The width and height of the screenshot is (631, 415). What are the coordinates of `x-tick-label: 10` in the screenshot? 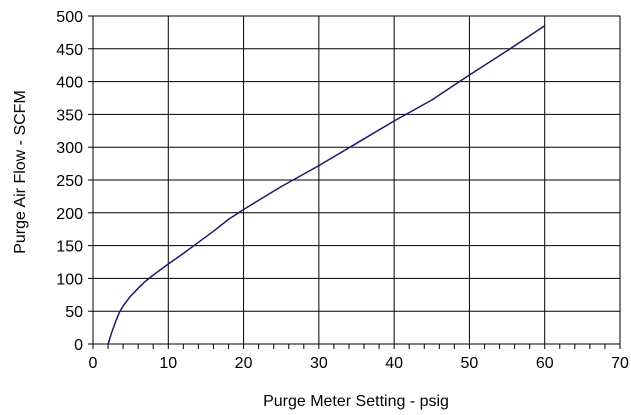 It's located at (168, 363).